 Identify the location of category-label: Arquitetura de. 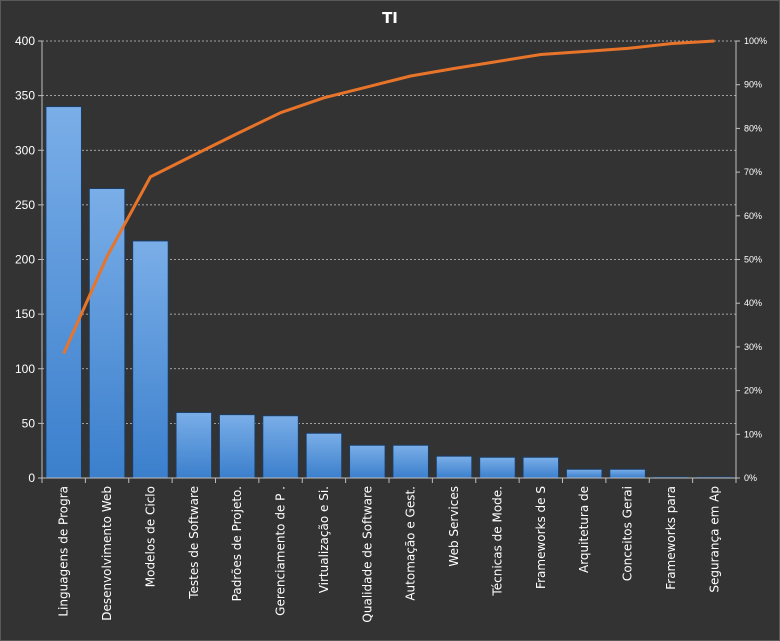
(584, 529).